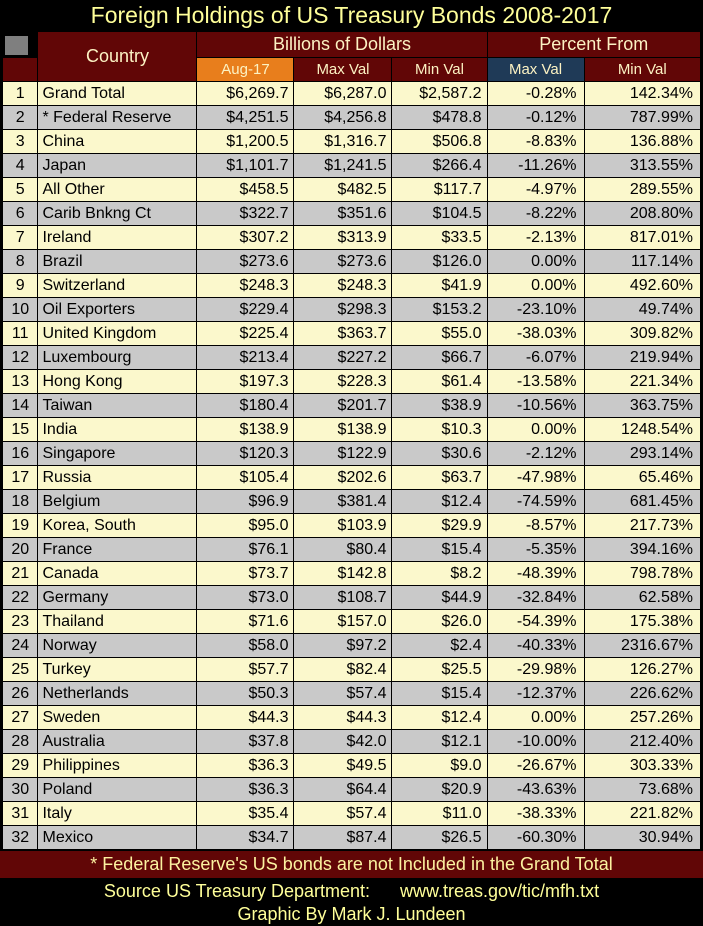  Describe the element at coordinates (20, 381) in the screenshot. I see `rank-cell: 13` at that location.